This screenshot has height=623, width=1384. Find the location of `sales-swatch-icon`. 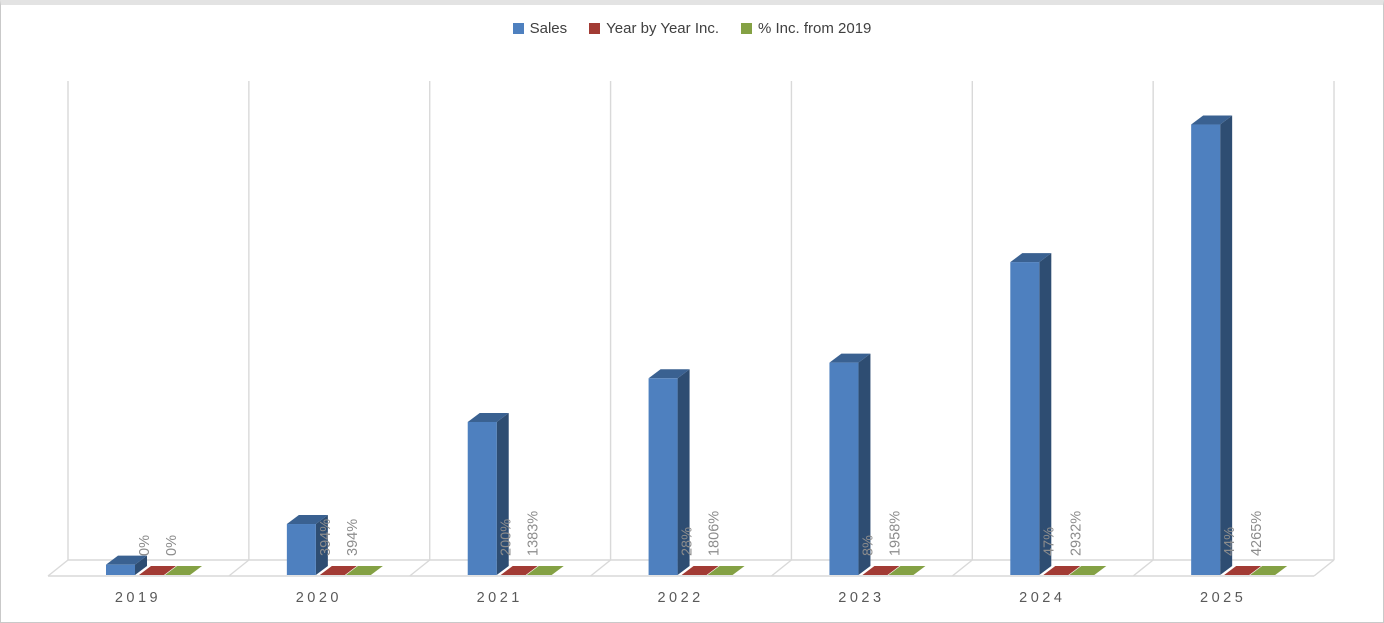

sales-swatch-icon is located at coordinates (518, 28).